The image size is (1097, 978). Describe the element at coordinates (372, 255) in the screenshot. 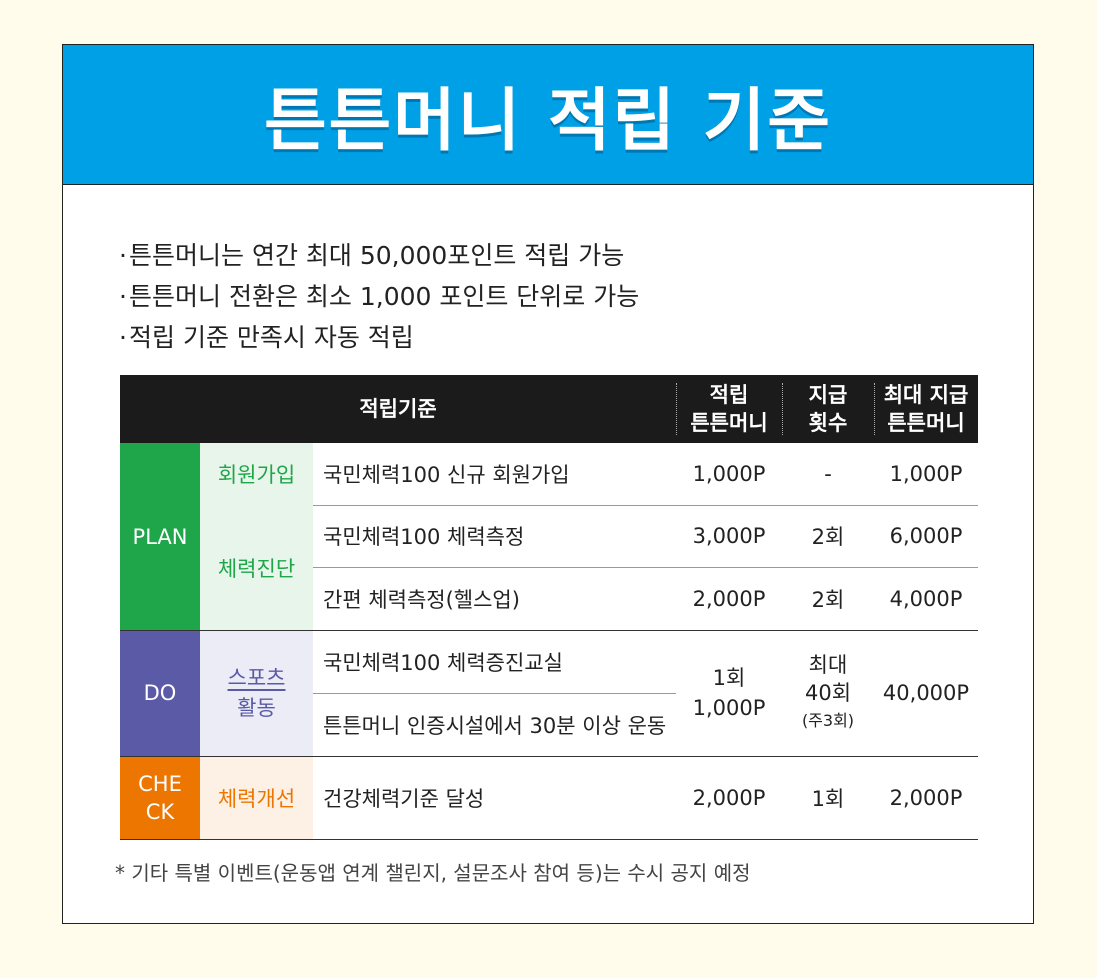

I see `bullet-item: ·튼튼머니는 연간 최대 50,000포인트 적립 가능` at that location.